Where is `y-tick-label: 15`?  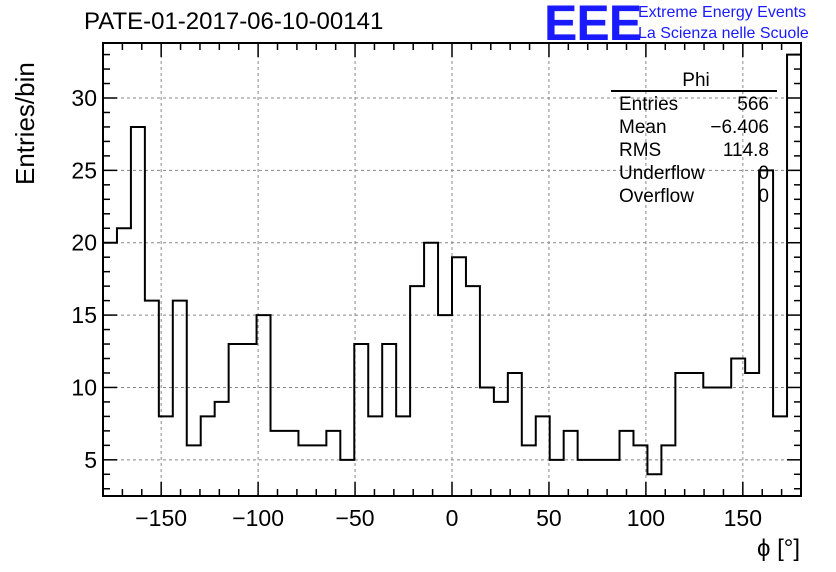
y-tick-label: 15 is located at coordinates (84, 315).